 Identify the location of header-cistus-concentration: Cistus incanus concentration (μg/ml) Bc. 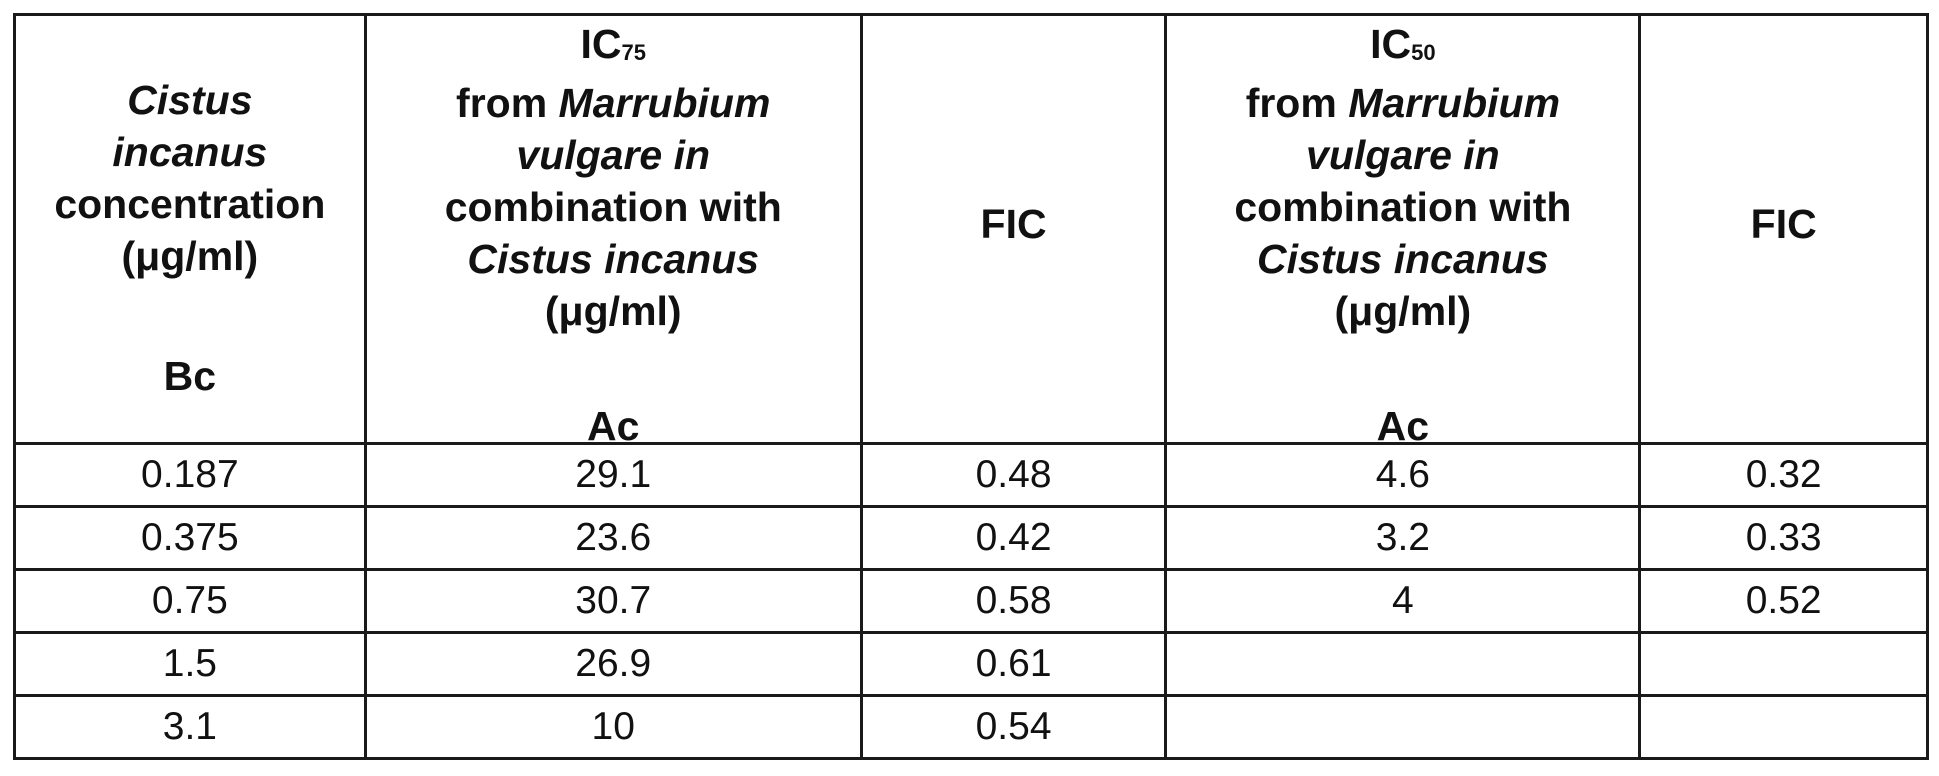
(190, 229).